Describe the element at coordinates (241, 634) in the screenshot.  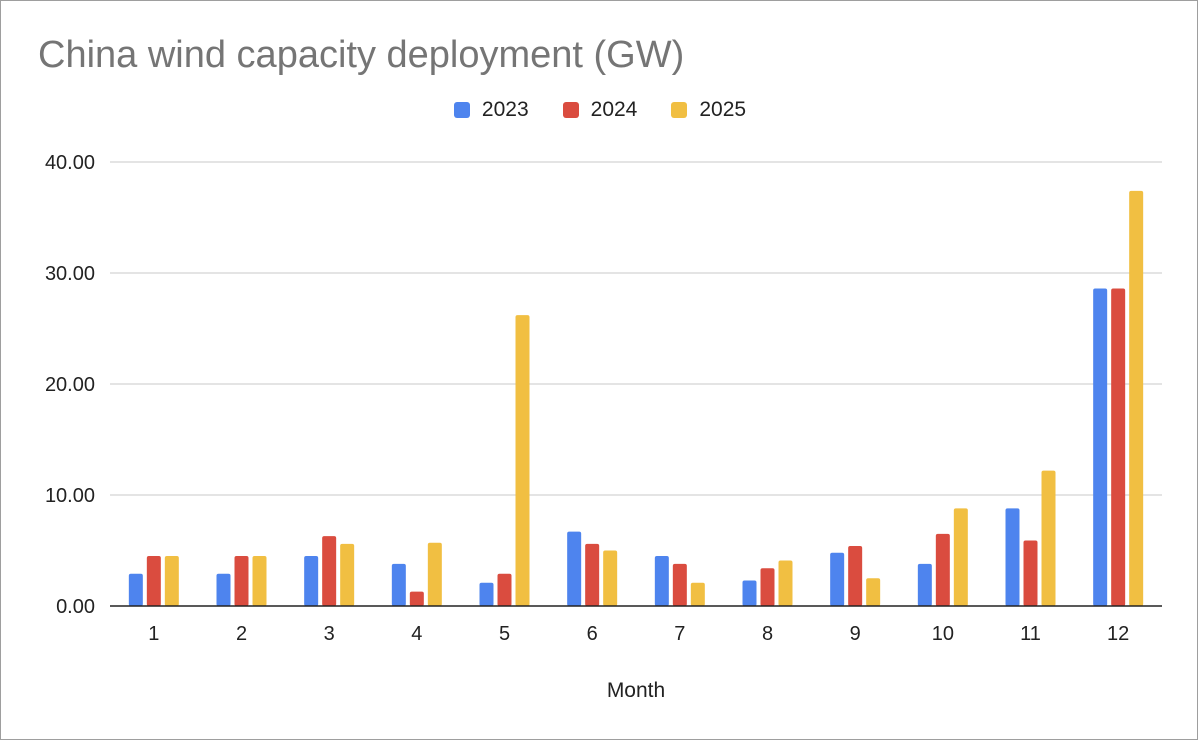
I see `x-tick-label: 2` at that location.